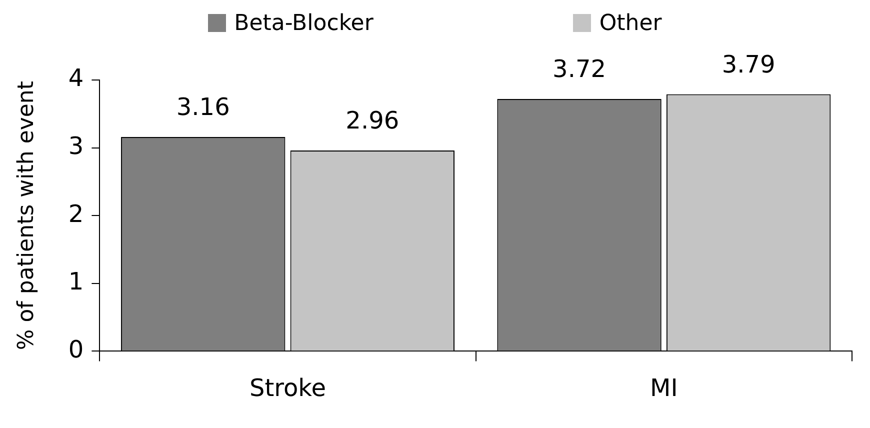  What do you see at coordinates (288, 388) in the screenshot?
I see `x-tick-label: Stroke` at bounding box center [288, 388].